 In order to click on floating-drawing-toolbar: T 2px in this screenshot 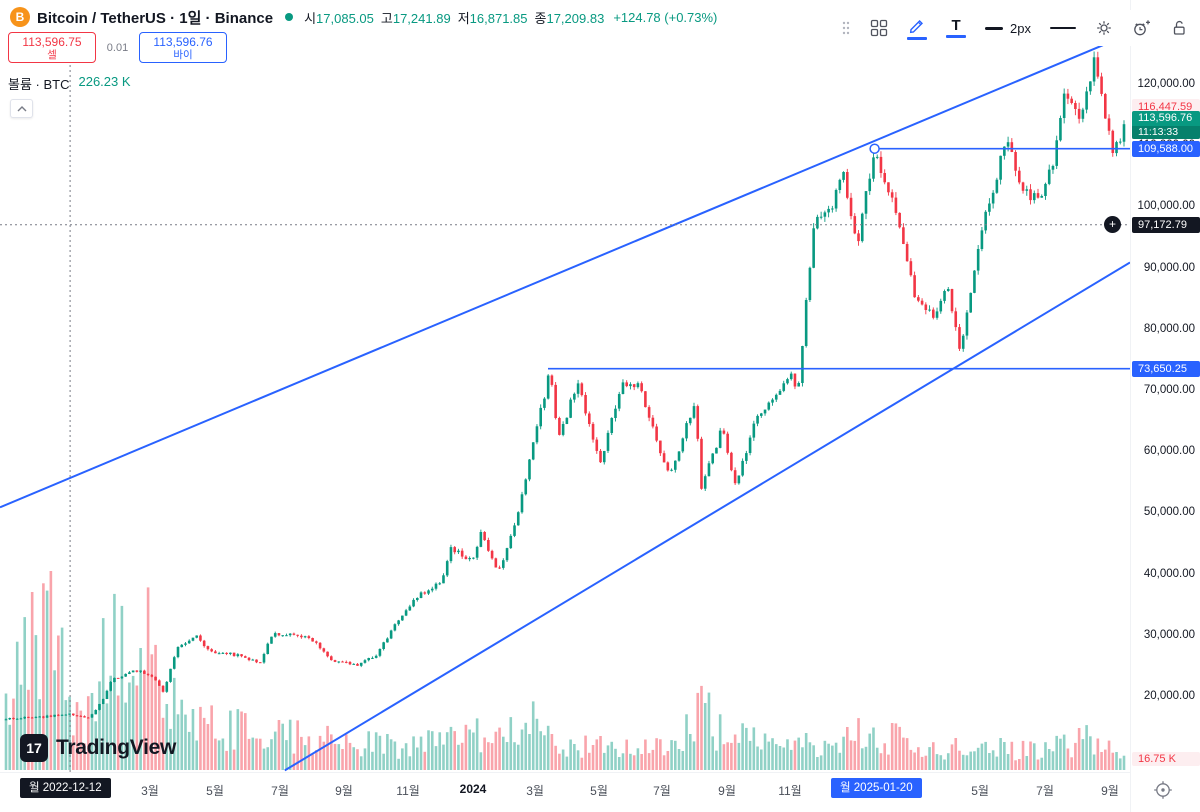, I will do `click(1014, 28)`.